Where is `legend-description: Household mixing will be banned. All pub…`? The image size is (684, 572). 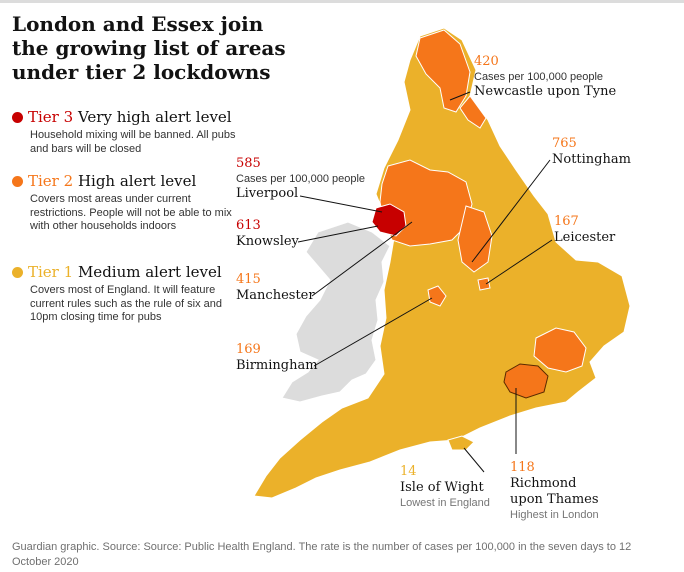
legend-description: Household mixing will be banned. All pub… is located at coordinates (133, 142).